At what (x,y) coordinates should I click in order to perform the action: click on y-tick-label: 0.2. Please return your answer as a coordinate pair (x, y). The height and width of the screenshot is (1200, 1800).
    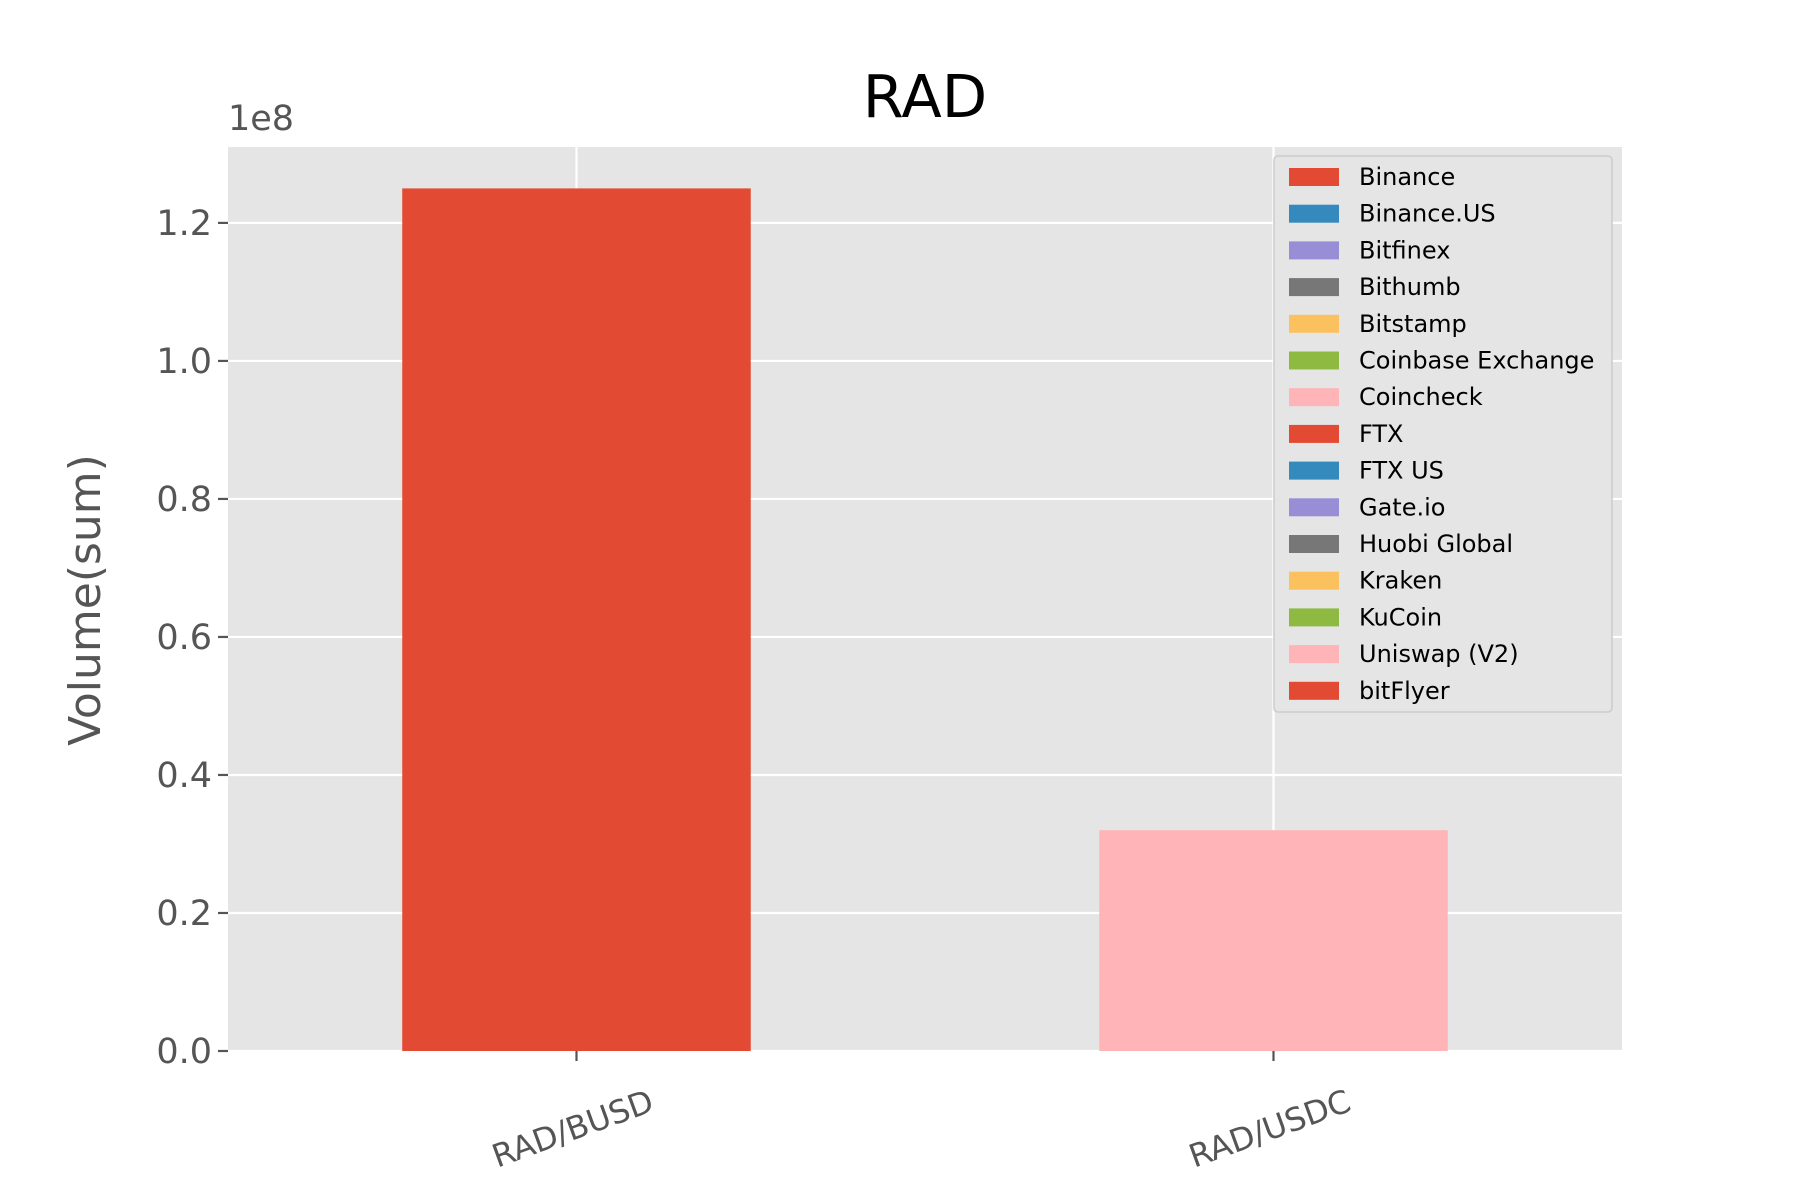
    Looking at the image, I should click on (184, 914).